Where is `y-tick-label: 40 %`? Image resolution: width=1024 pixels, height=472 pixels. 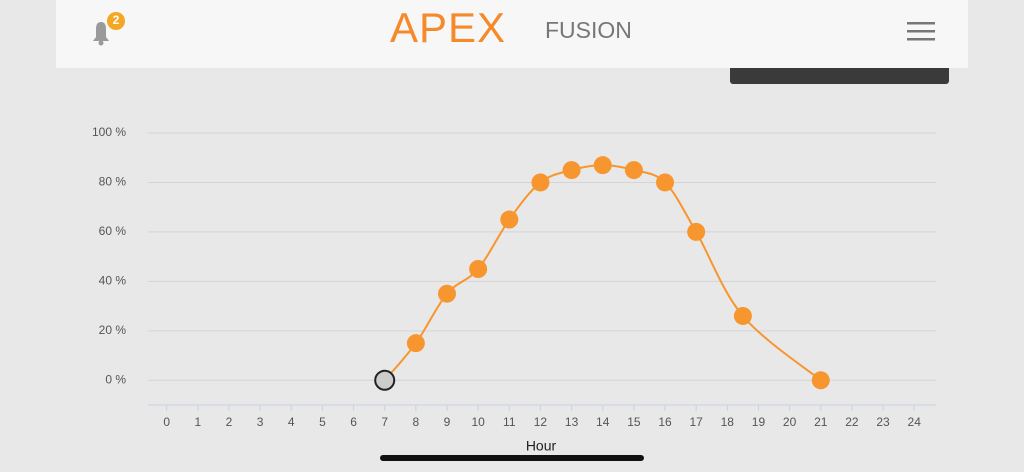
y-tick-label: 40 % is located at coordinates (113, 281).